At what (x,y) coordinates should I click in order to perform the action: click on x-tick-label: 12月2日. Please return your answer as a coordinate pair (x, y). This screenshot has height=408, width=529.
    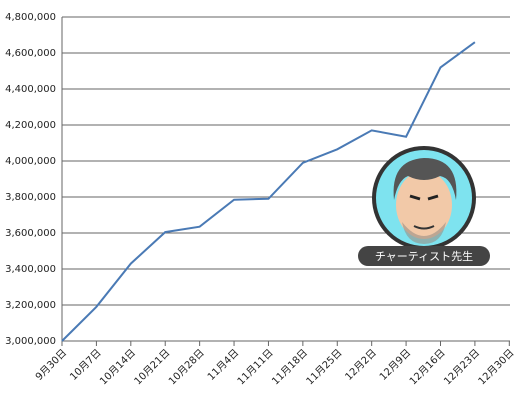
    Looking at the image, I should click on (361, 365).